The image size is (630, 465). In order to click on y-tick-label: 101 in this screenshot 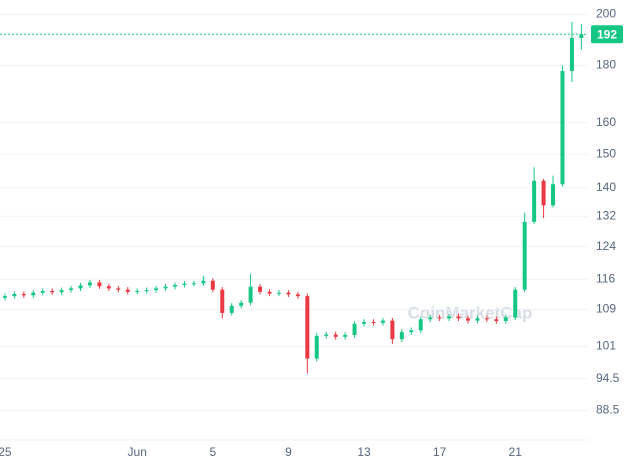, I will do `click(606, 346)`.